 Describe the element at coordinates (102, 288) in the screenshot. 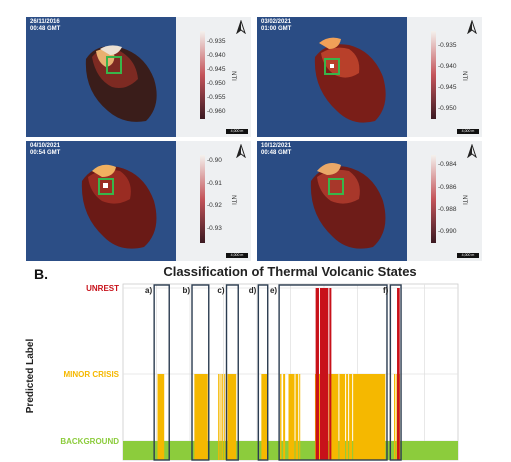

I see `y-tick-label: UNREST` at that location.